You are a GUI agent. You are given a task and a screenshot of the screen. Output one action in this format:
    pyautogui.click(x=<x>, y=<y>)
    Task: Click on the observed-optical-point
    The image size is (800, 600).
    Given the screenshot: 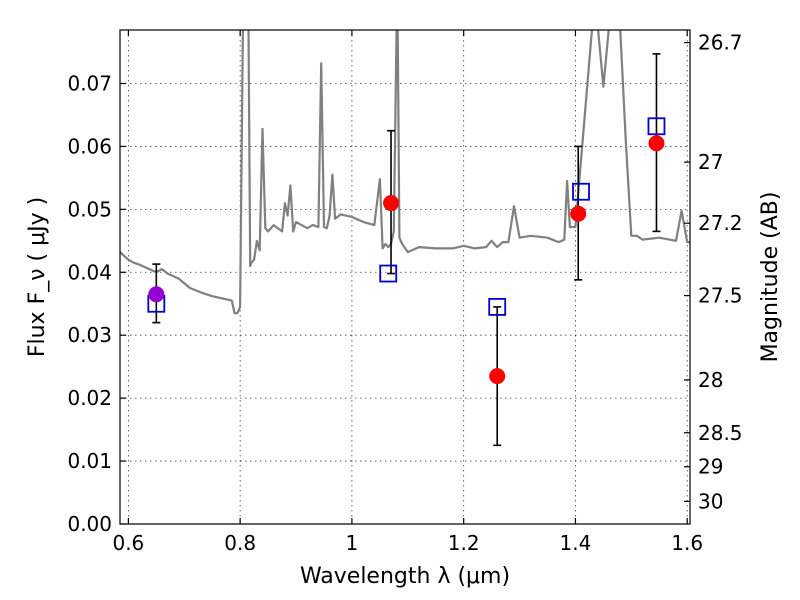 What is the action you would take?
    pyautogui.click(x=156, y=294)
    